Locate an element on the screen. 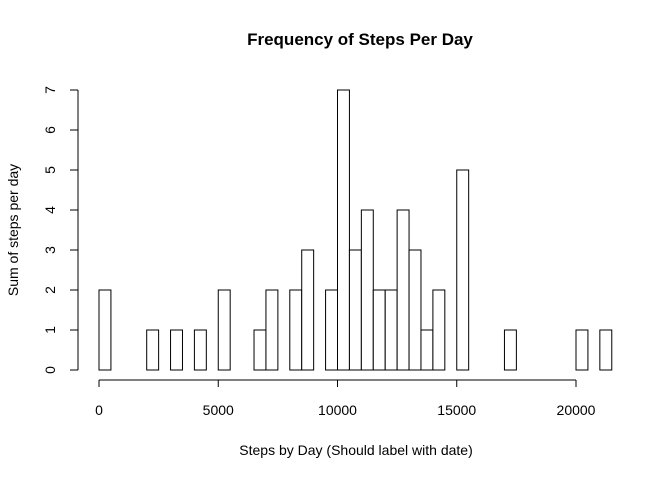 Image resolution: width=672 pixels, height=480 pixels. y-tick-label: 2 is located at coordinates (50, 290).